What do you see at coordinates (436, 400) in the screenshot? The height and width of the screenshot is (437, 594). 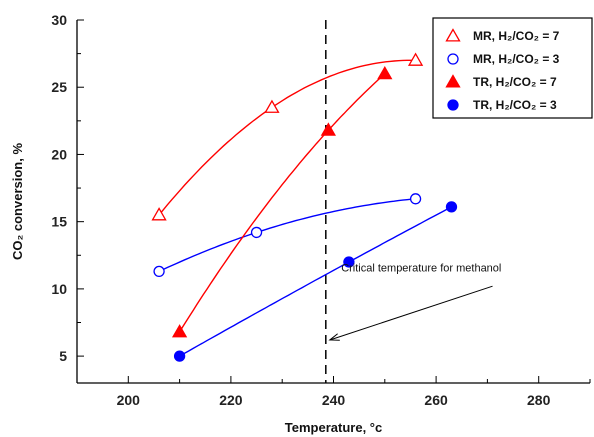 I see `x-tick-label: 260` at bounding box center [436, 400].